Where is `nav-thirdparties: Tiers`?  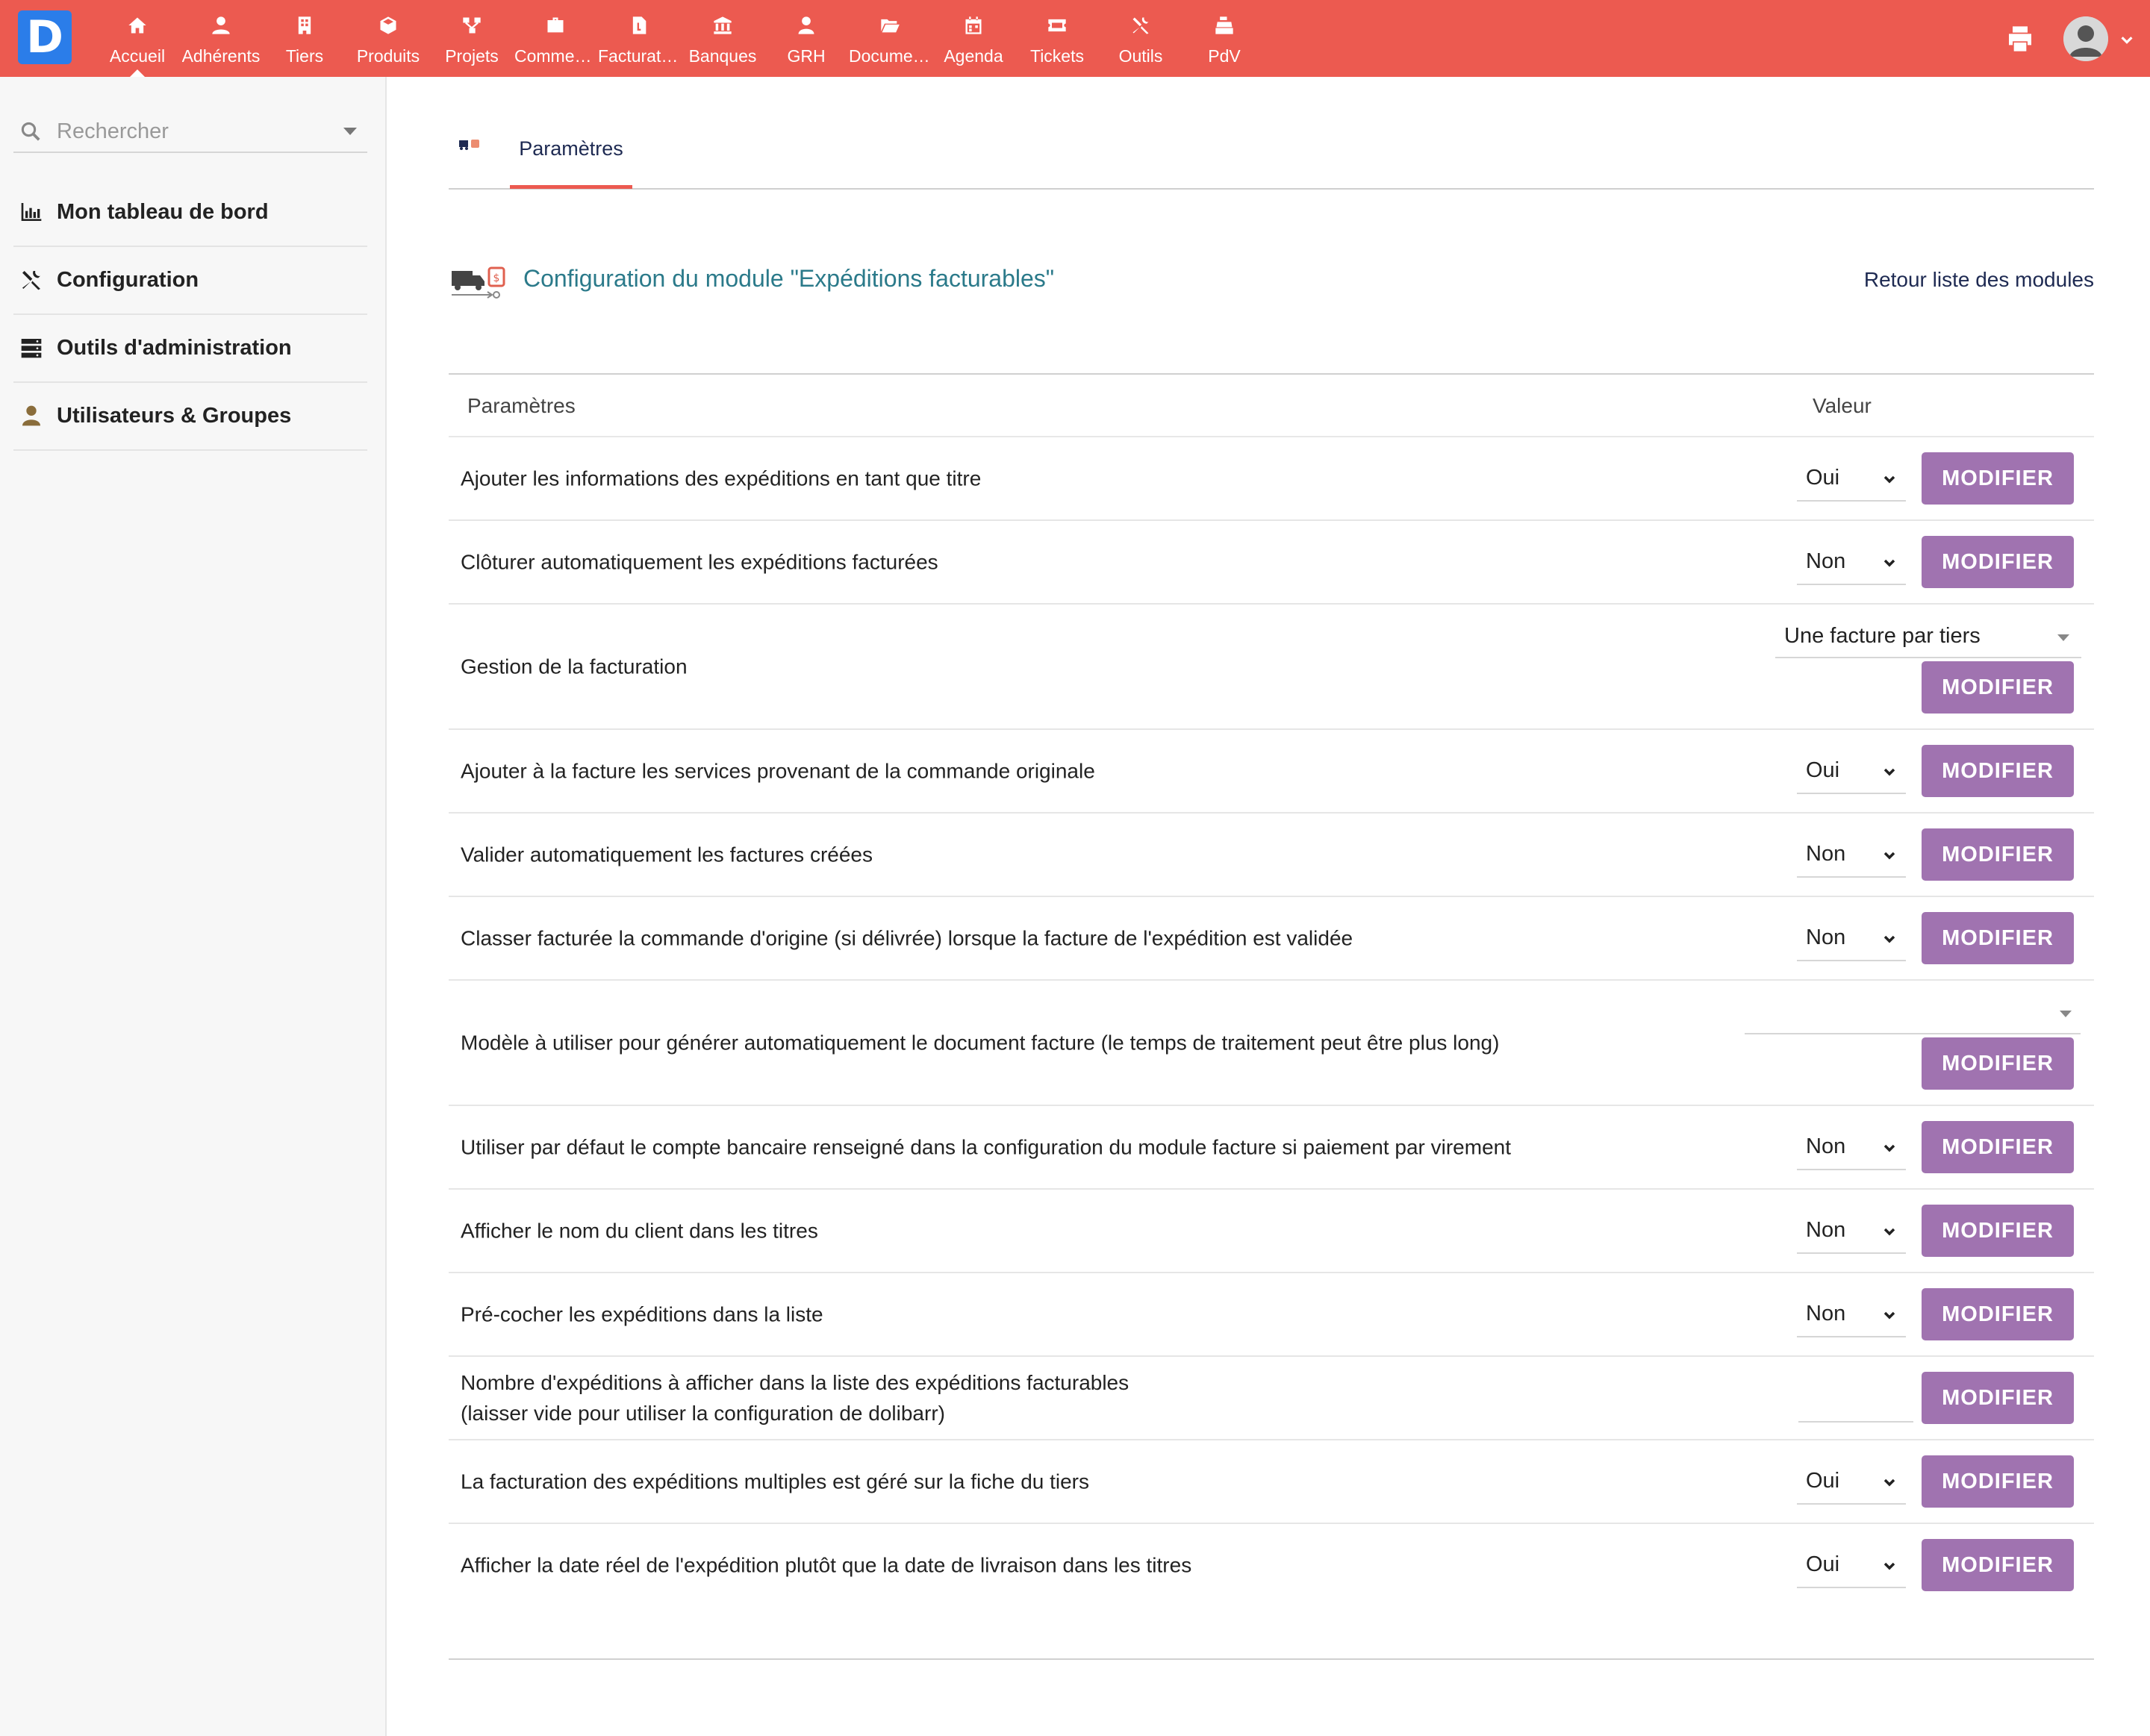
nav-thirdparties: Tiers is located at coordinates (304, 38).